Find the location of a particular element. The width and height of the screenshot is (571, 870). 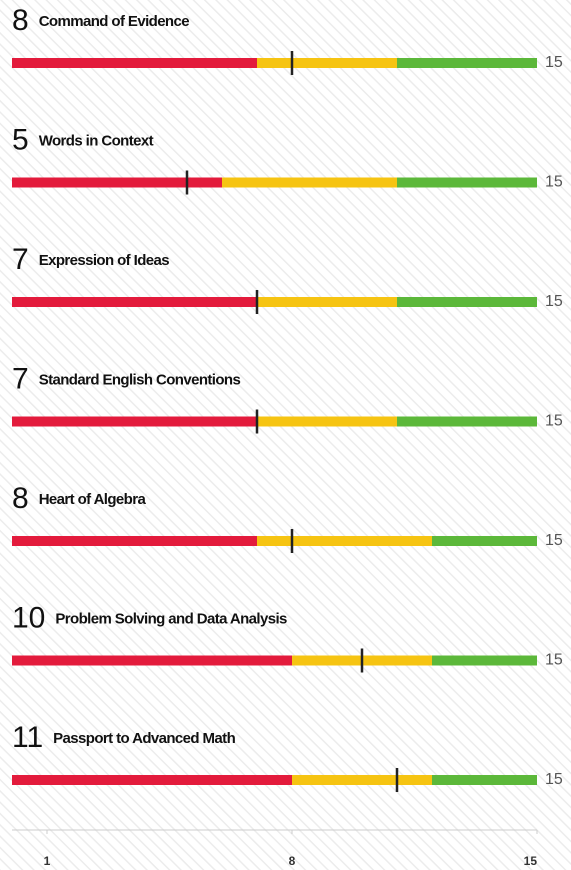

row-title: 7 Expression of Ideas is located at coordinates (90, 259).